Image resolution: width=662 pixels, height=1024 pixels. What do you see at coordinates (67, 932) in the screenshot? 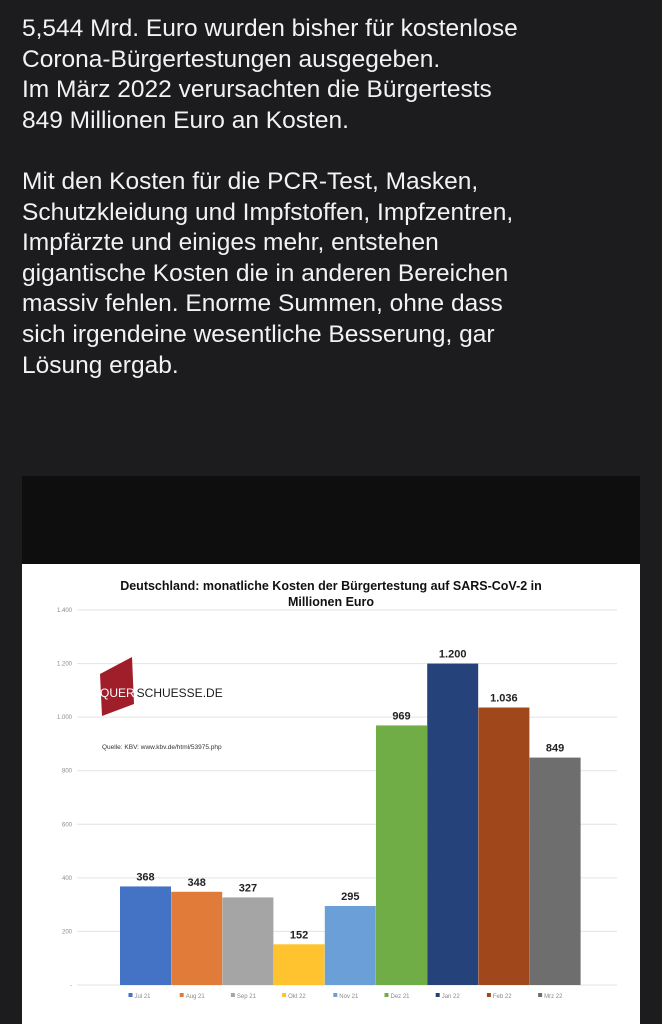
I see `y-tick-label: 200` at bounding box center [67, 932].